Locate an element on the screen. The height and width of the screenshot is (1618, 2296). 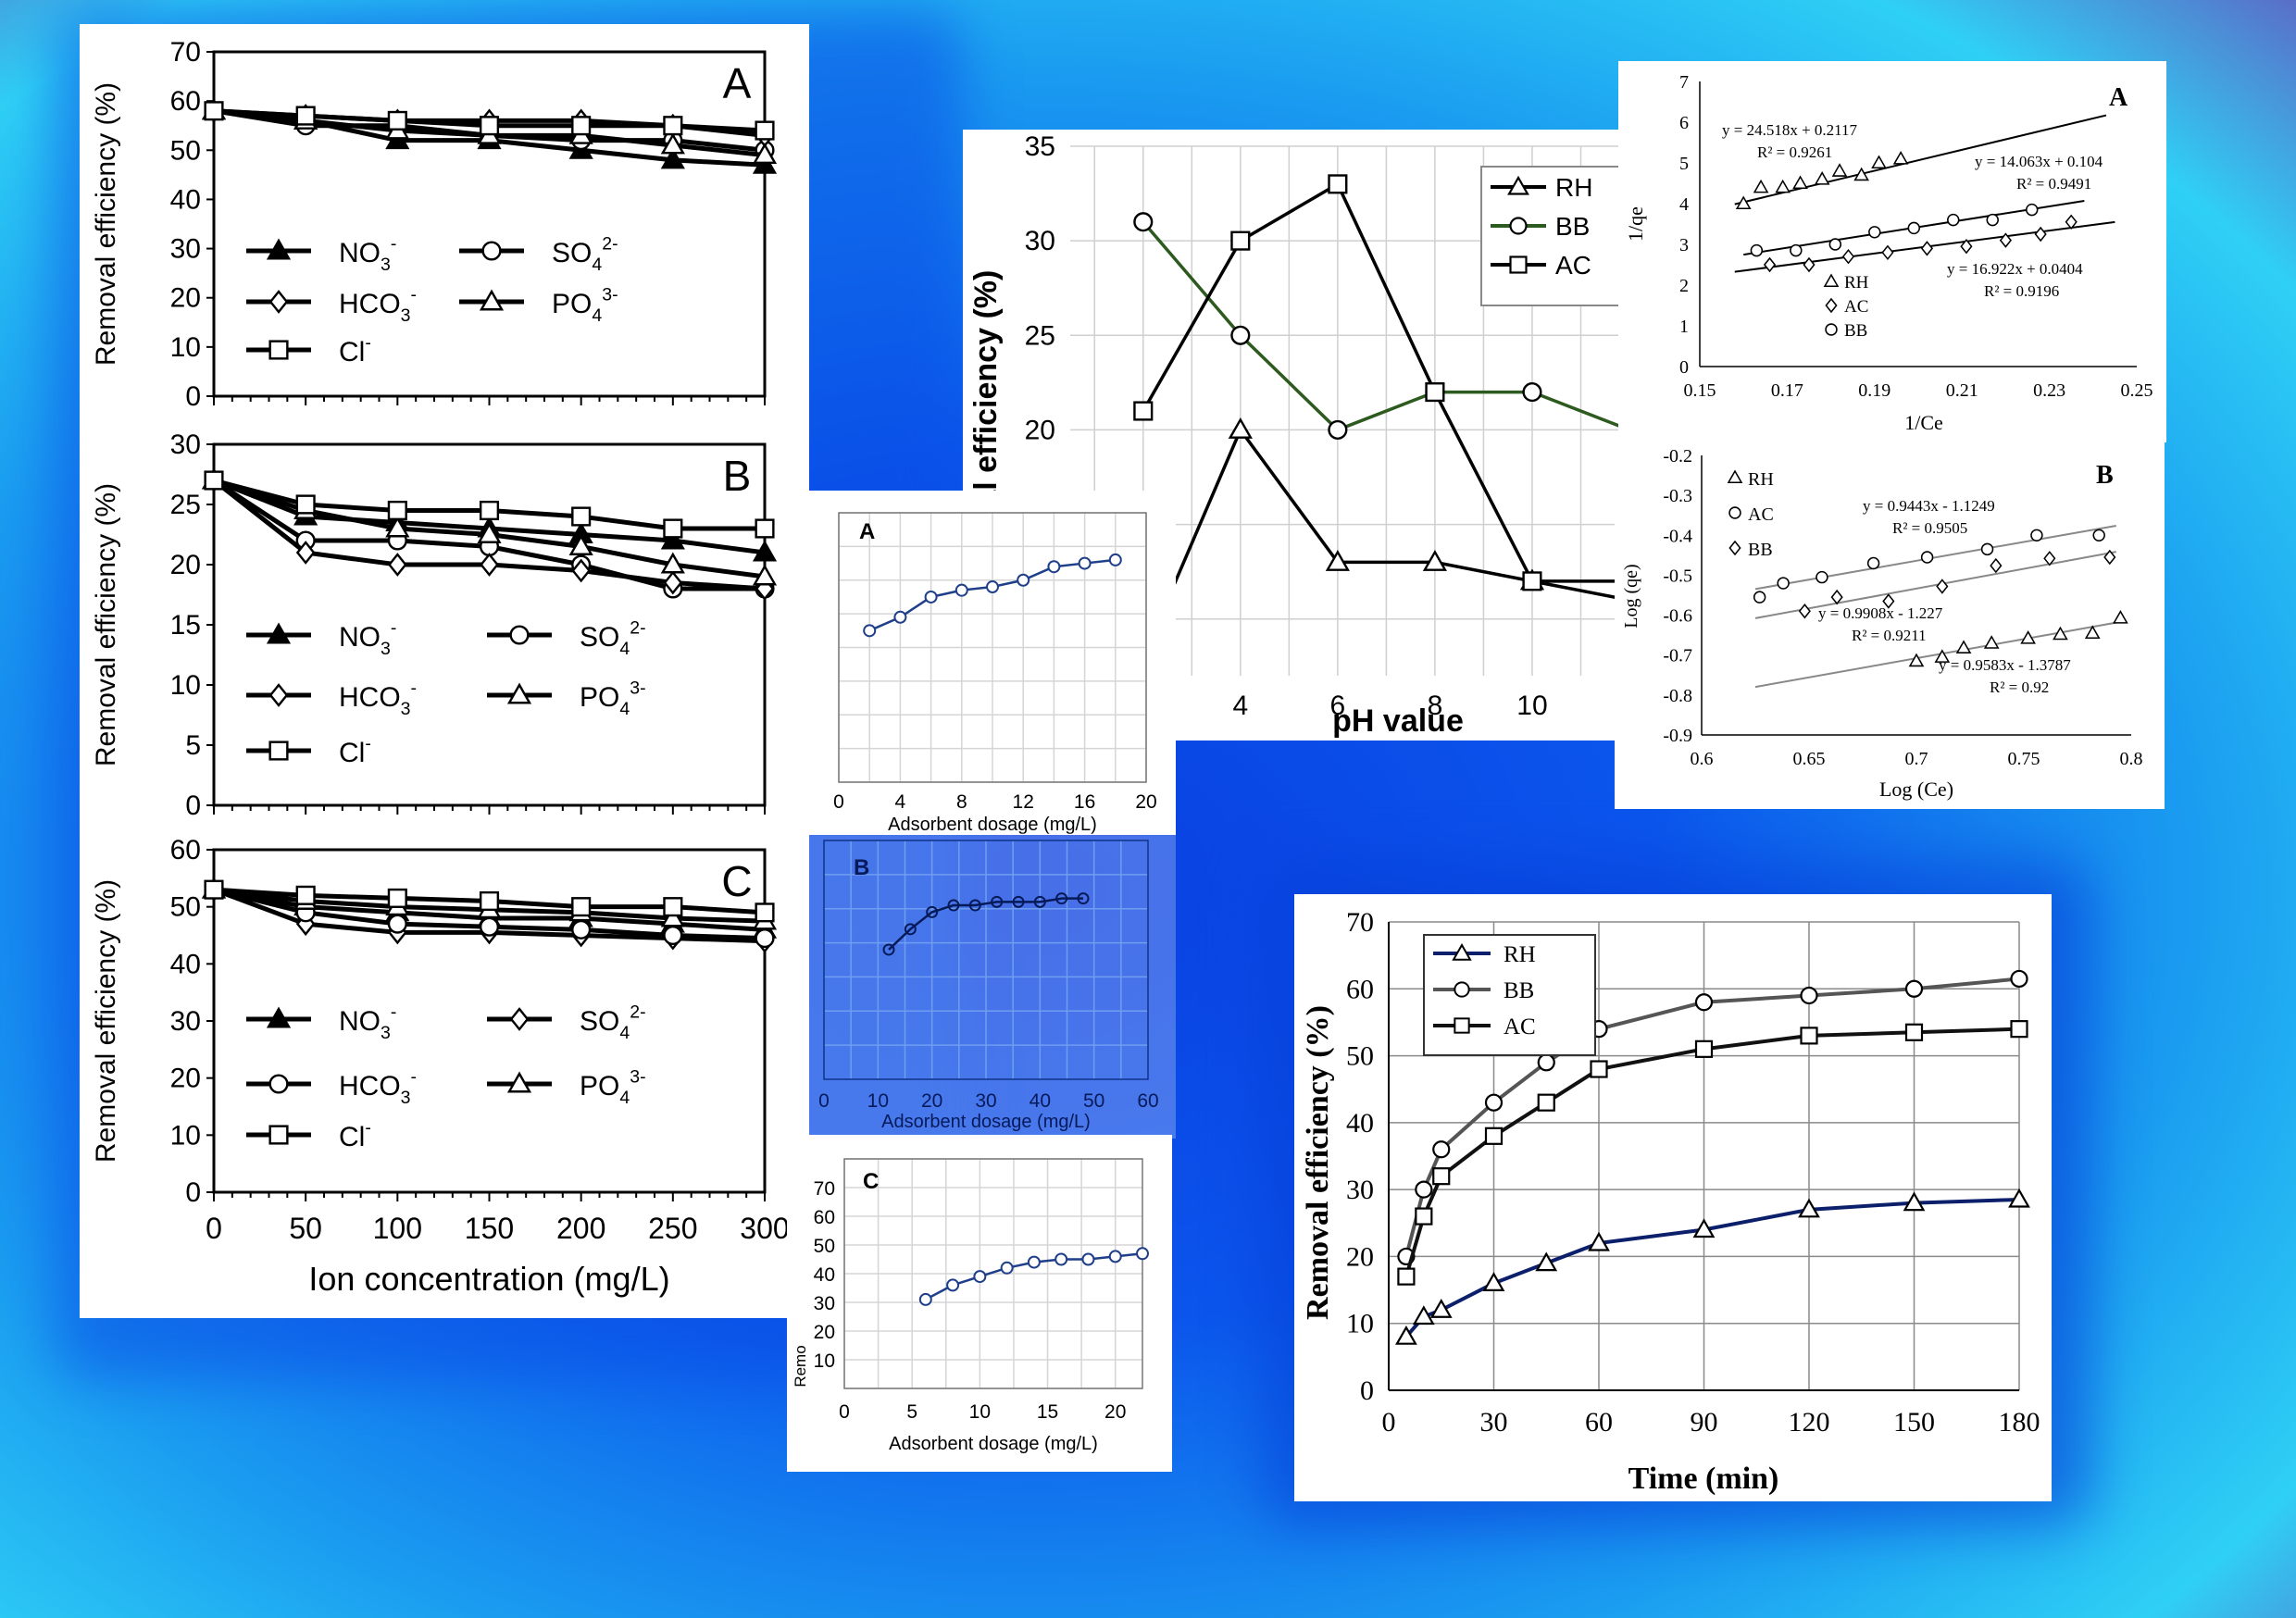
y-tick-label: 60 is located at coordinates (185, 101).